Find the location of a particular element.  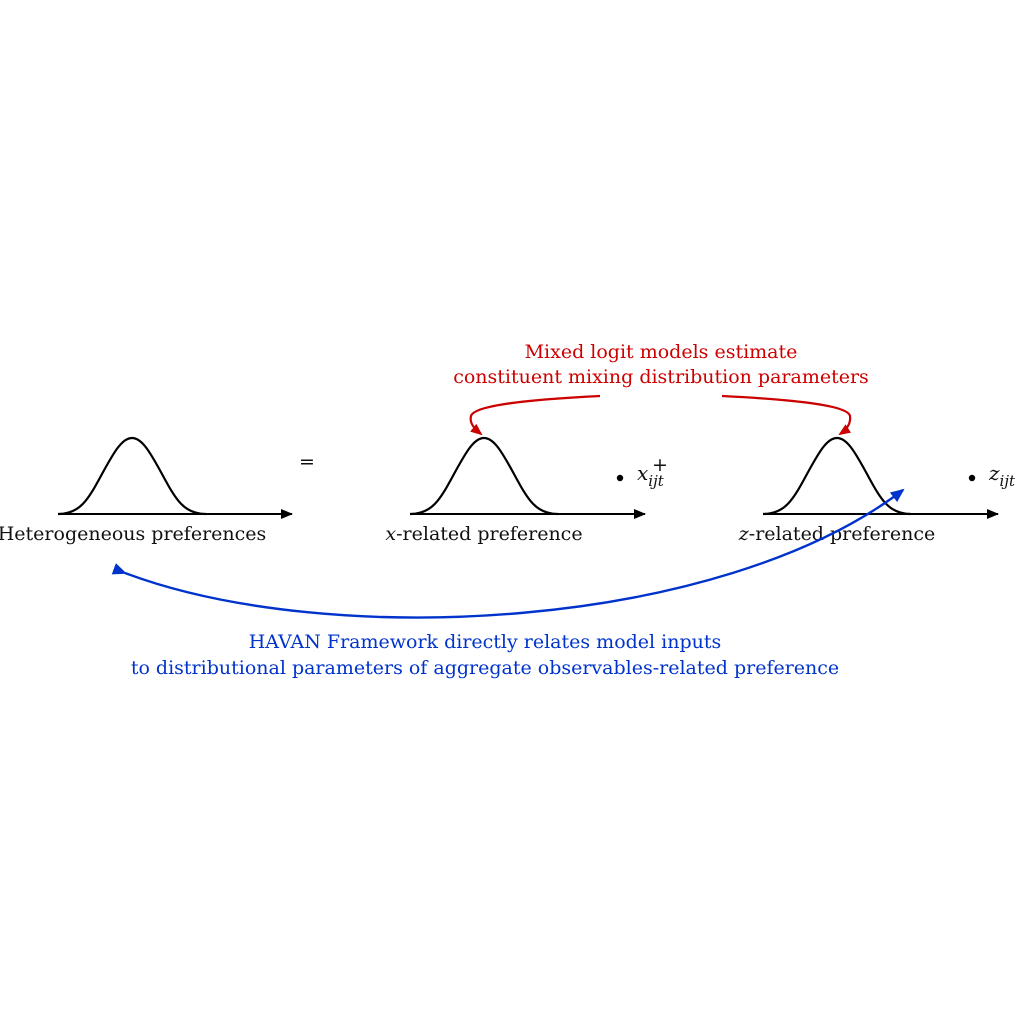

label-x-related: x-related preference is located at coordinates (483, 534).